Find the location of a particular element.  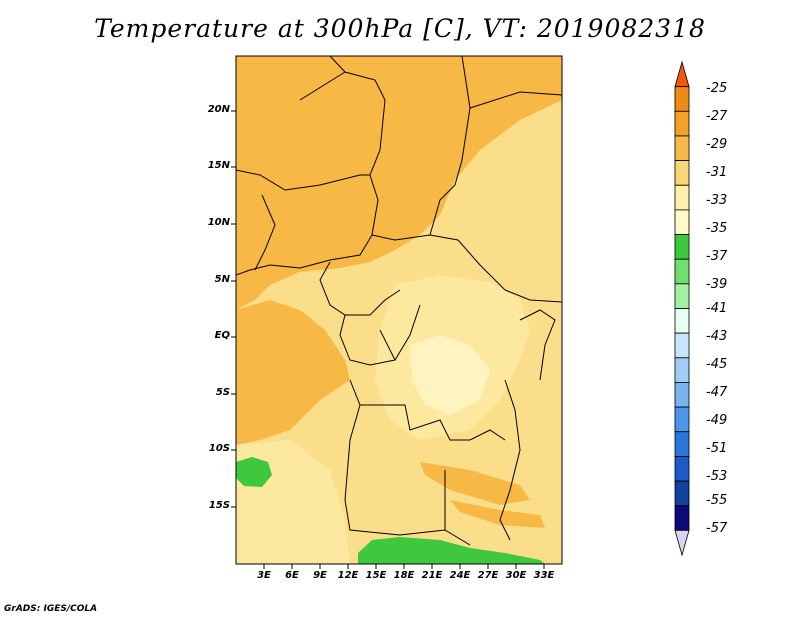

colorbar-label: -29 is located at coordinates (717, 144).